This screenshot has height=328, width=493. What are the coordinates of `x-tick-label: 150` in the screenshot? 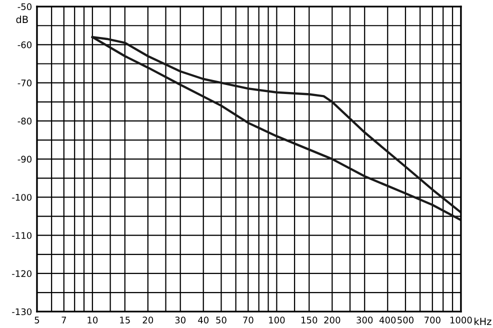 It's located at (310, 320).